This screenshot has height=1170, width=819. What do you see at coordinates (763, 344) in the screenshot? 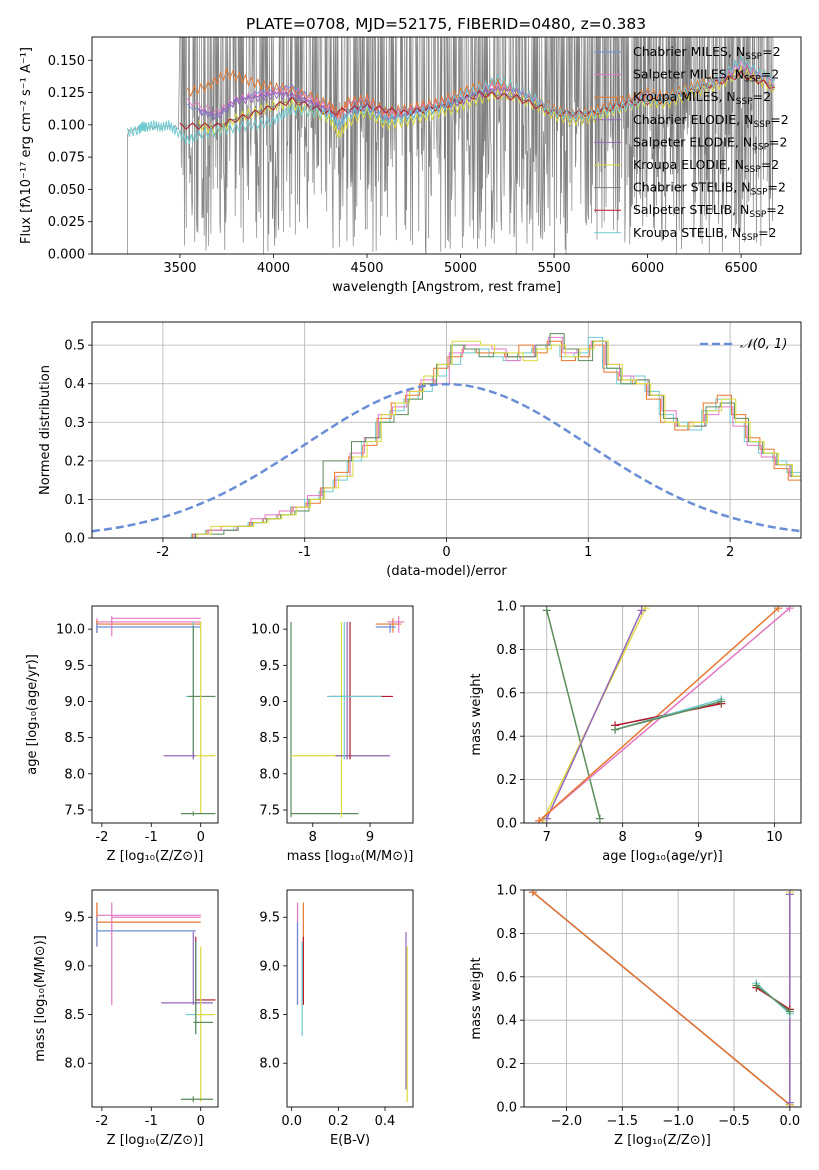
I see `legend-label: 𝒩(0, 1)` at bounding box center [763, 344].